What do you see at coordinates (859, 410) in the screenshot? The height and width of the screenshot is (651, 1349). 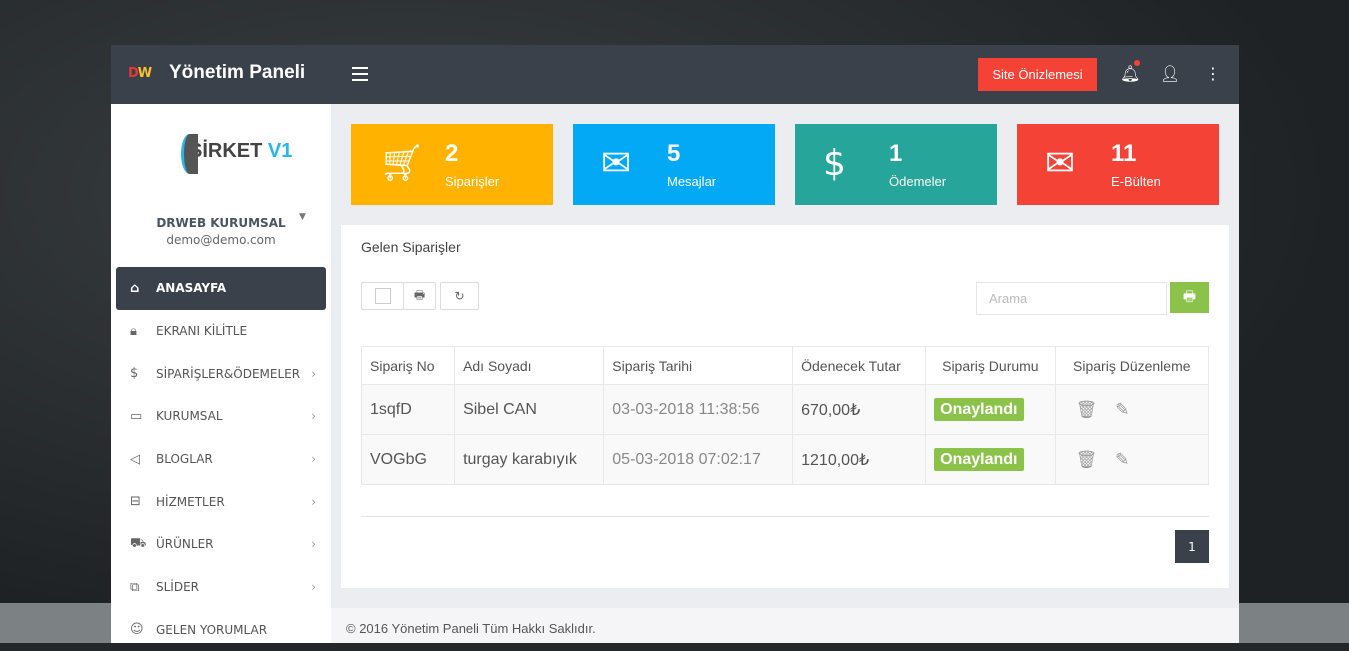 I see `order-amount: 670,00₺` at bounding box center [859, 410].